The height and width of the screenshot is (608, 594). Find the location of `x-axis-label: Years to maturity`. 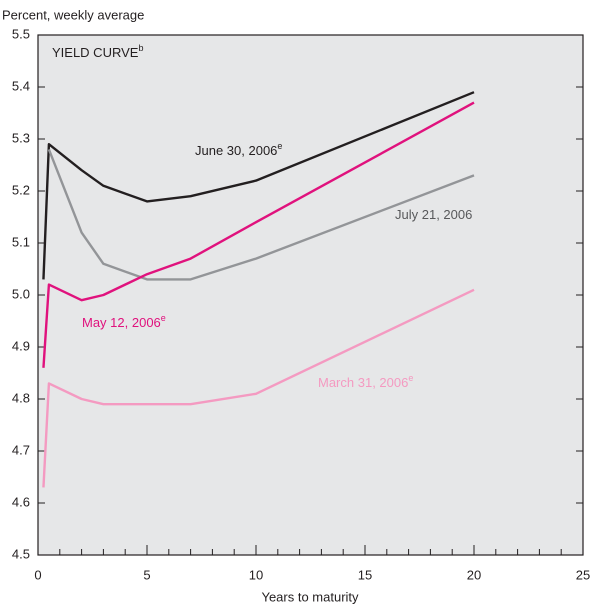

x-axis-label: Years to maturity is located at coordinates (310, 596).